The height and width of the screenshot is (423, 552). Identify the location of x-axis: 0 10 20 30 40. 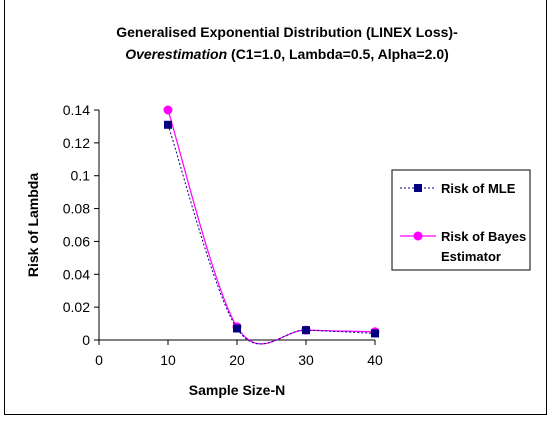
(239, 353).